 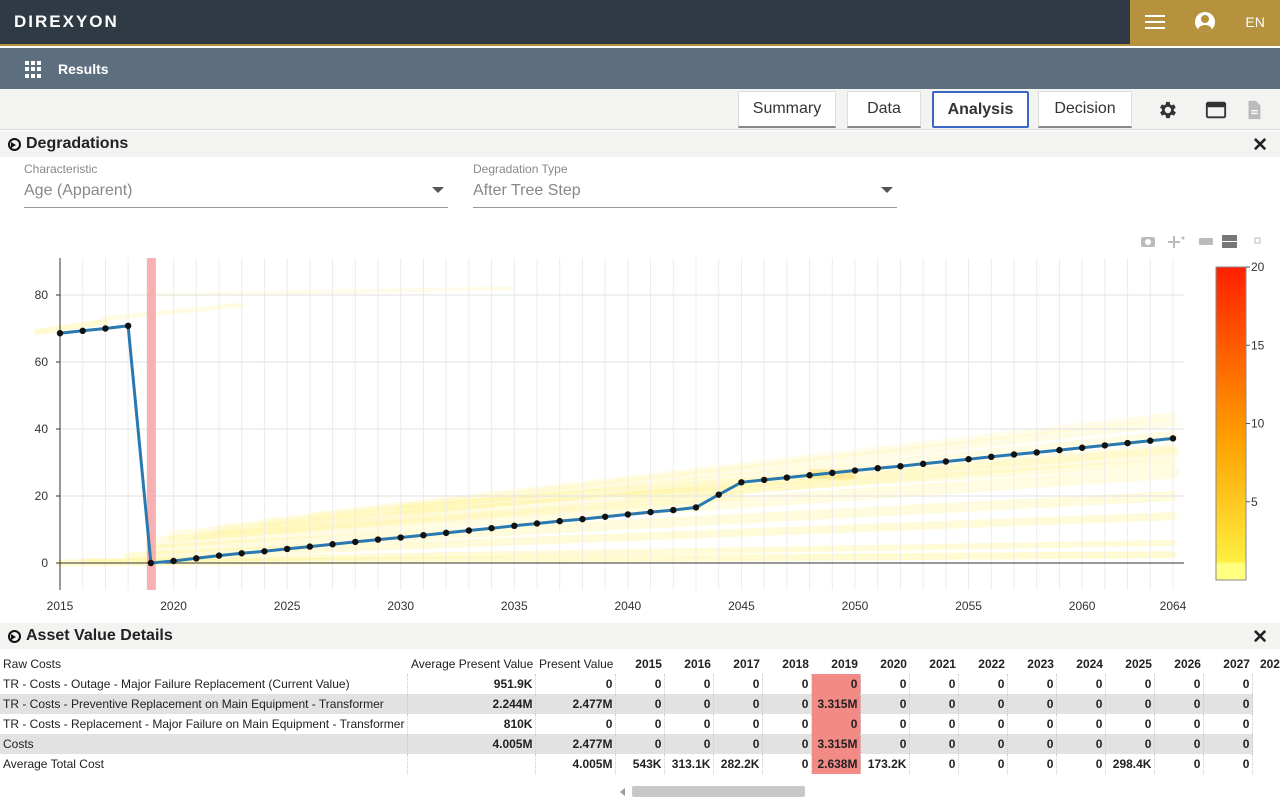 I want to click on tab-decision: Decision, so click(x=1085, y=109).